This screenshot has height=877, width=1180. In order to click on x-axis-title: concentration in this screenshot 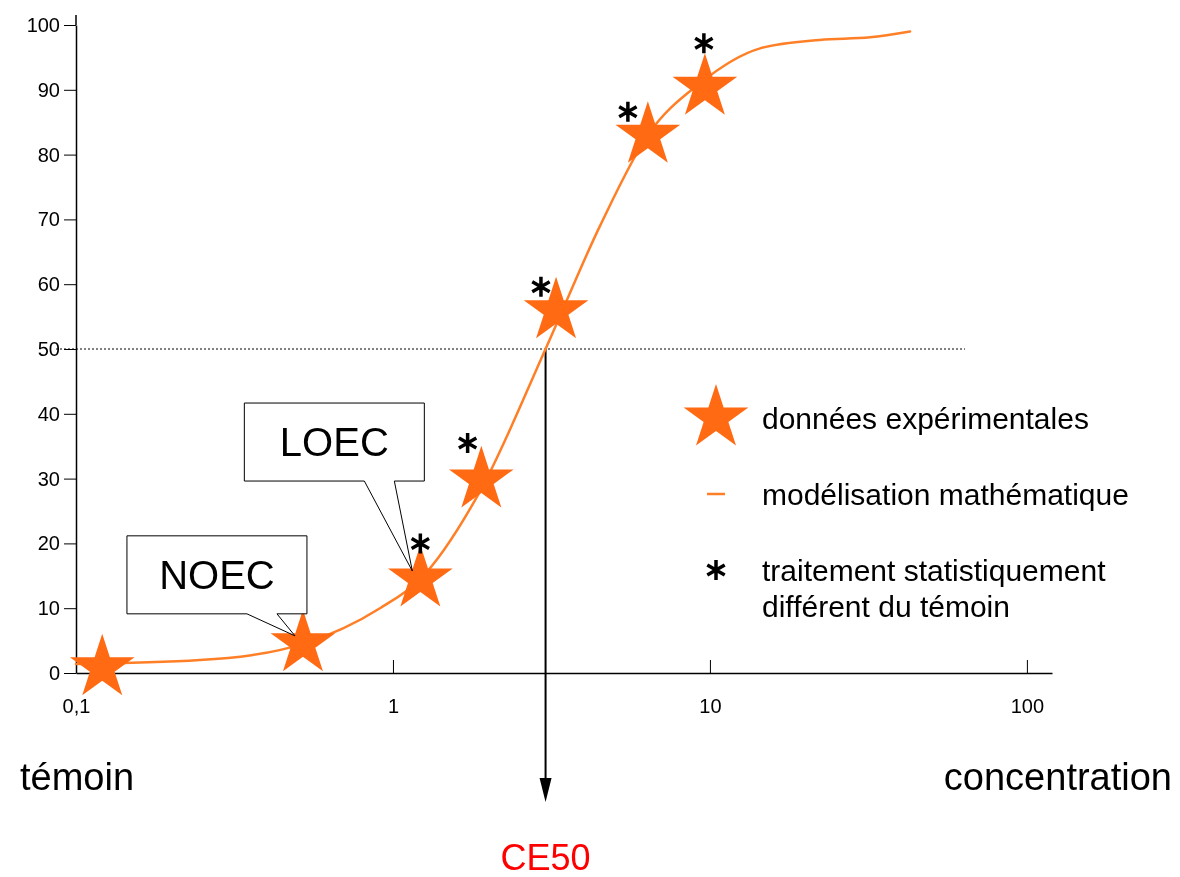, I will do `click(1057, 777)`.